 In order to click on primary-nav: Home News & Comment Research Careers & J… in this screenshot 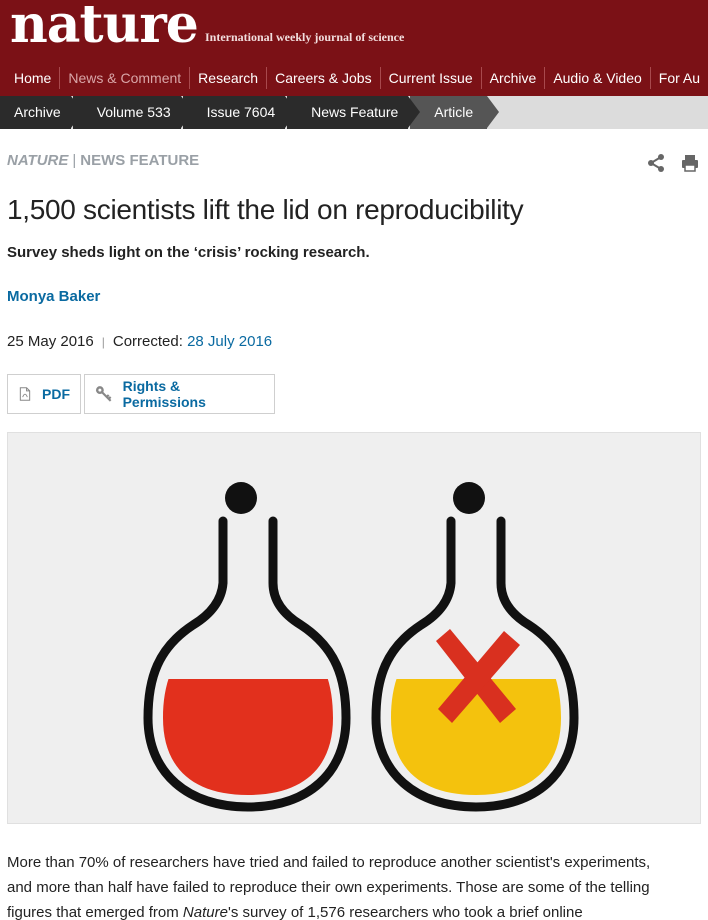, I will do `click(354, 78)`.